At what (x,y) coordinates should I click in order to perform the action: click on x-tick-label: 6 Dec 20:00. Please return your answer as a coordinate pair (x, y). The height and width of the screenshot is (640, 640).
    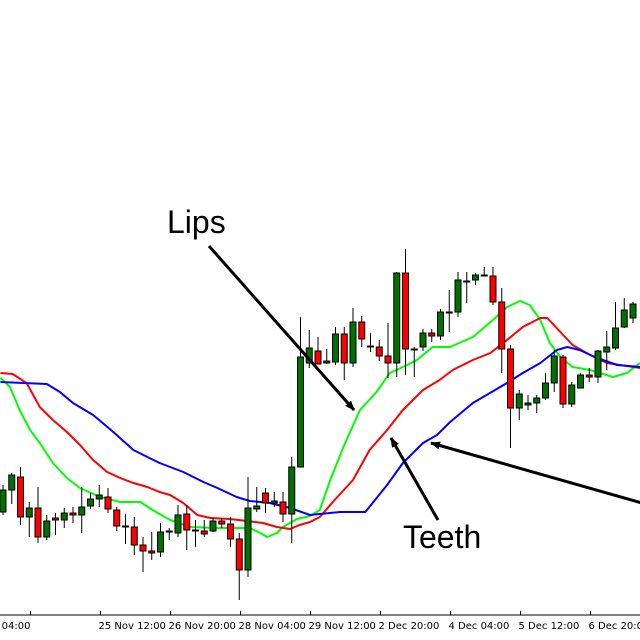
    Looking at the image, I should click on (614, 626).